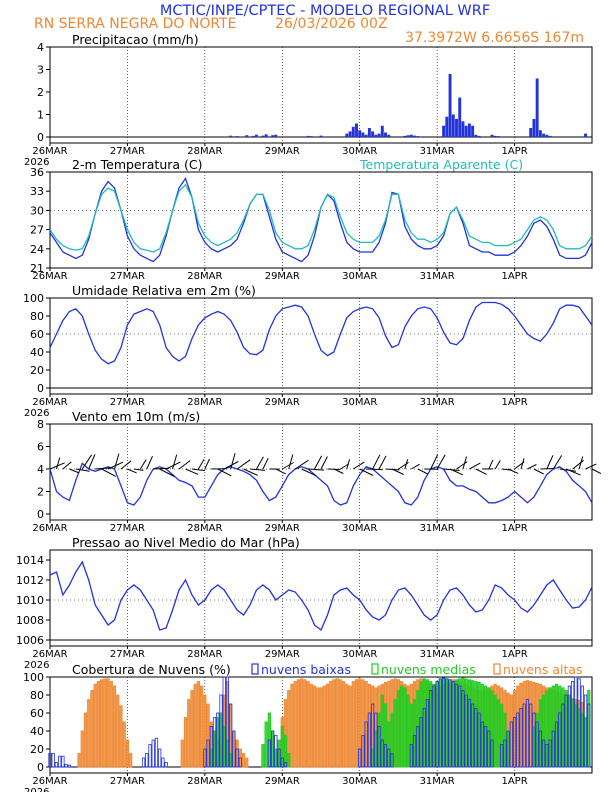  What do you see at coordinates (37, 352) in the screenshot?
I see `rh-ytick-label: 40` at bounding box center [37, 352].